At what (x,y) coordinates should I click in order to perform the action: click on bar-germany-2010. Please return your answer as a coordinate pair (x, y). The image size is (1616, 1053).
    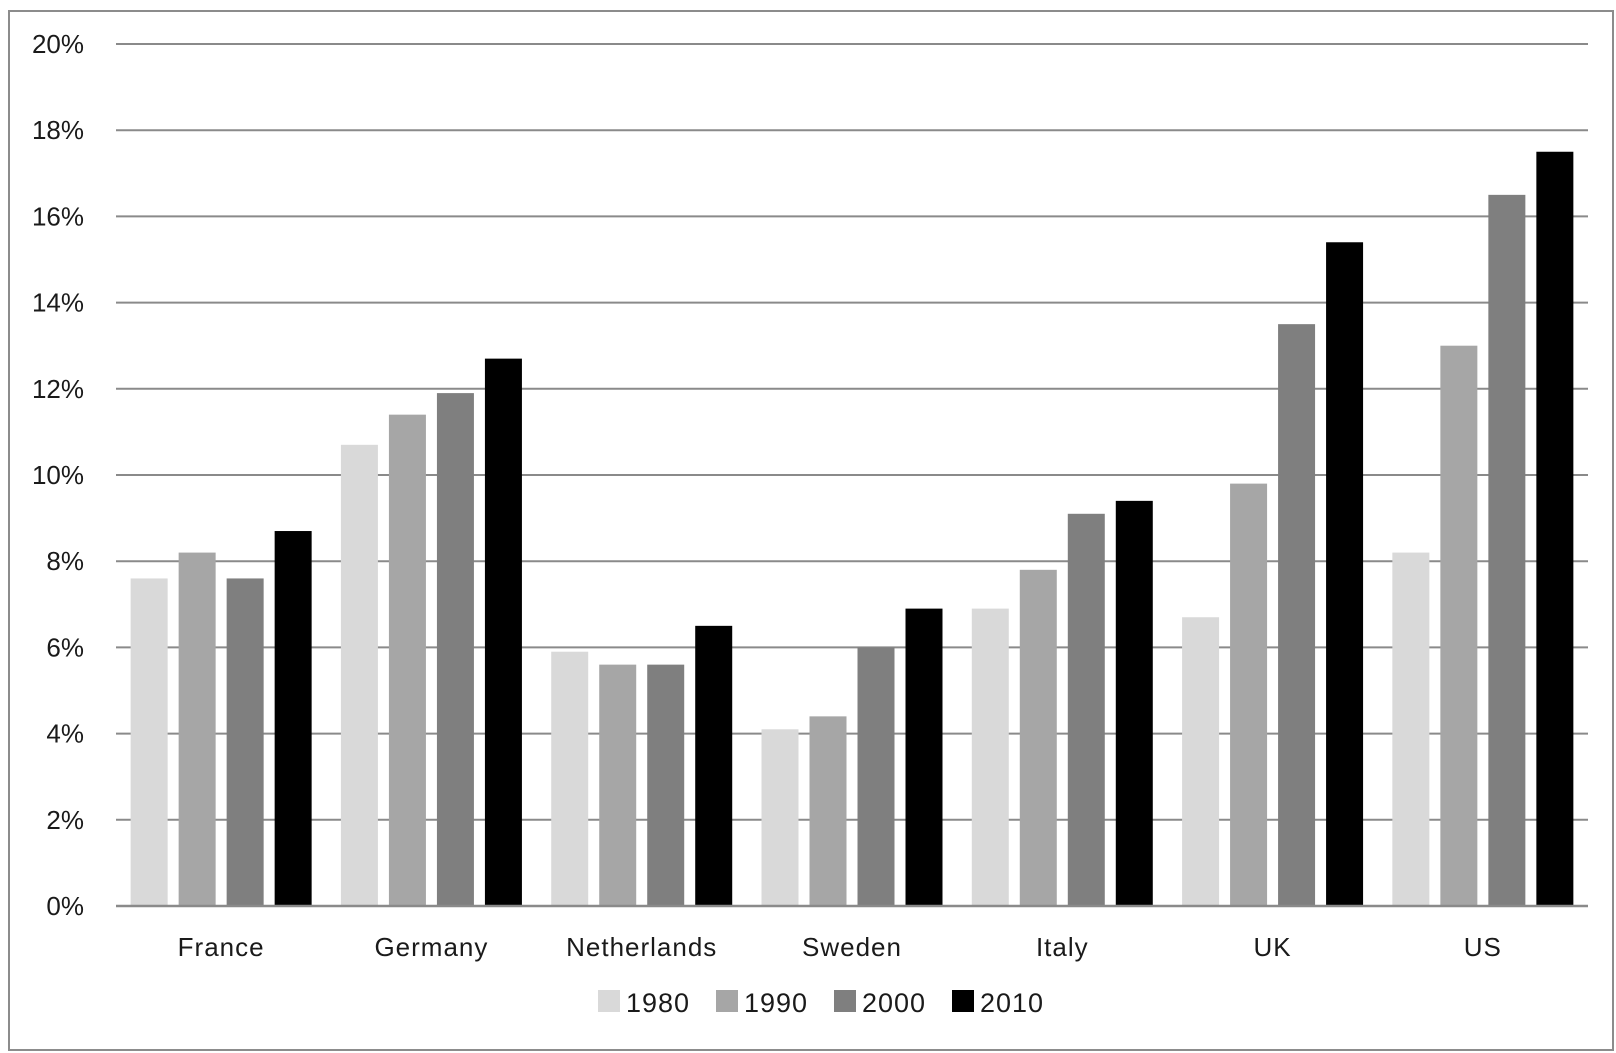
    Looking at the image, I should click on (503, 632).